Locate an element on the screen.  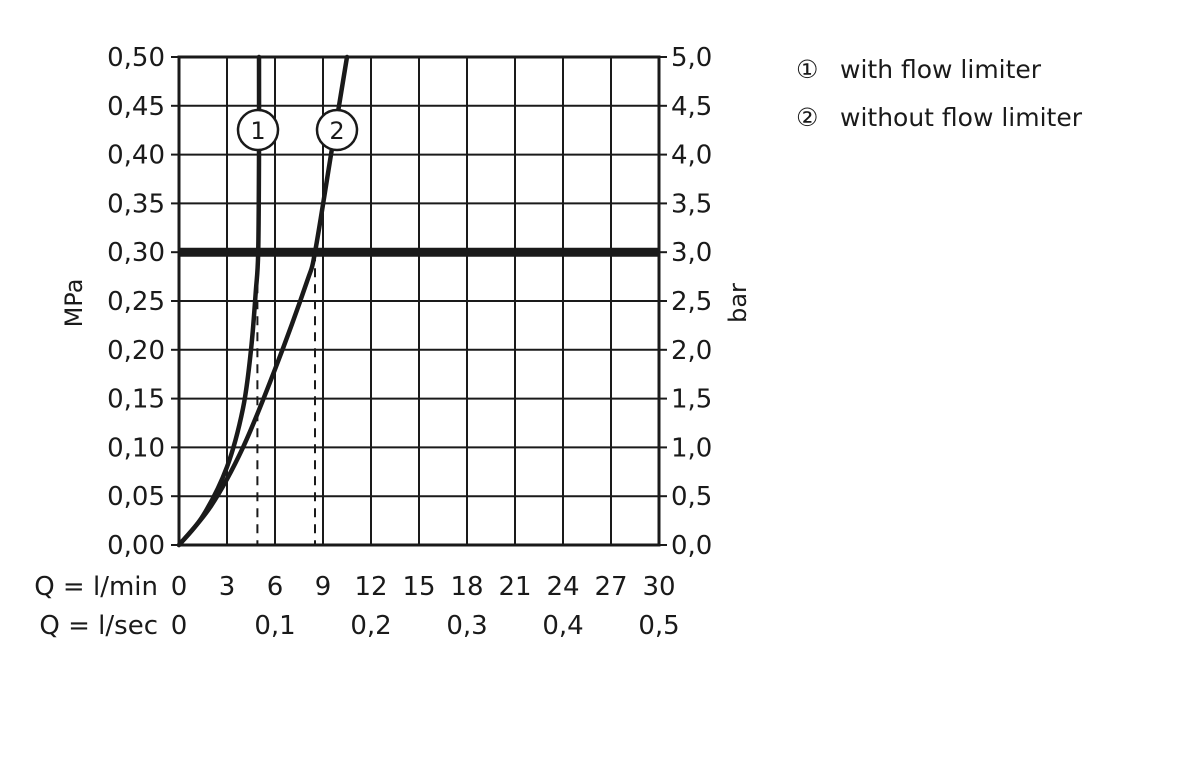
x-tick-label-lsec: 0,5 is located at coordinates (658, 626).